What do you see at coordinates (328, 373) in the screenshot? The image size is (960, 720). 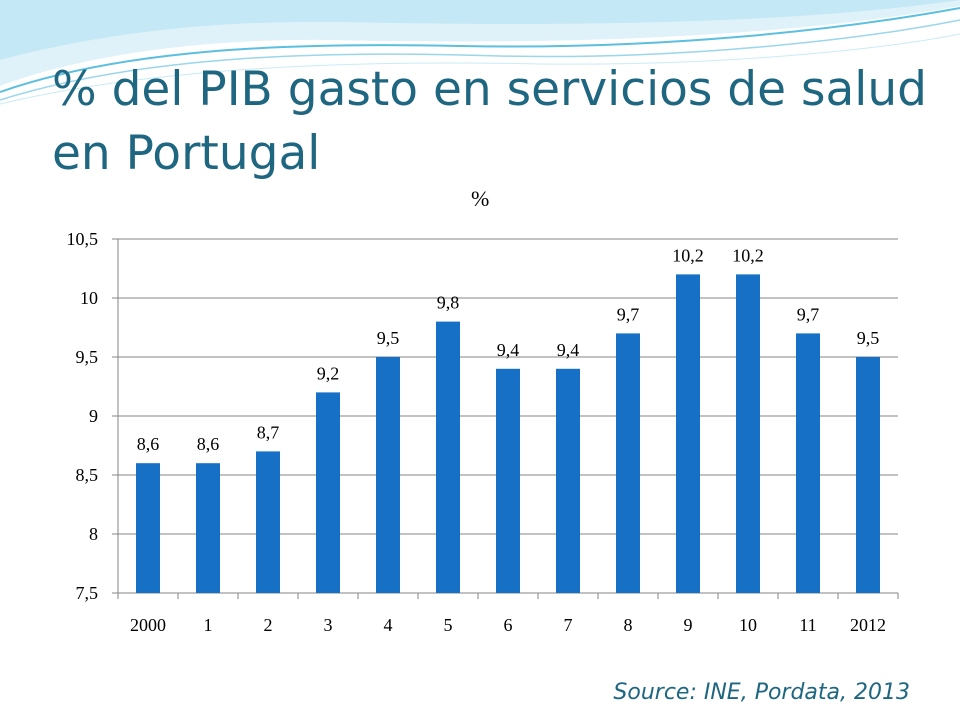 I see `data-label: 9,2` at bounding box center [328, 373].